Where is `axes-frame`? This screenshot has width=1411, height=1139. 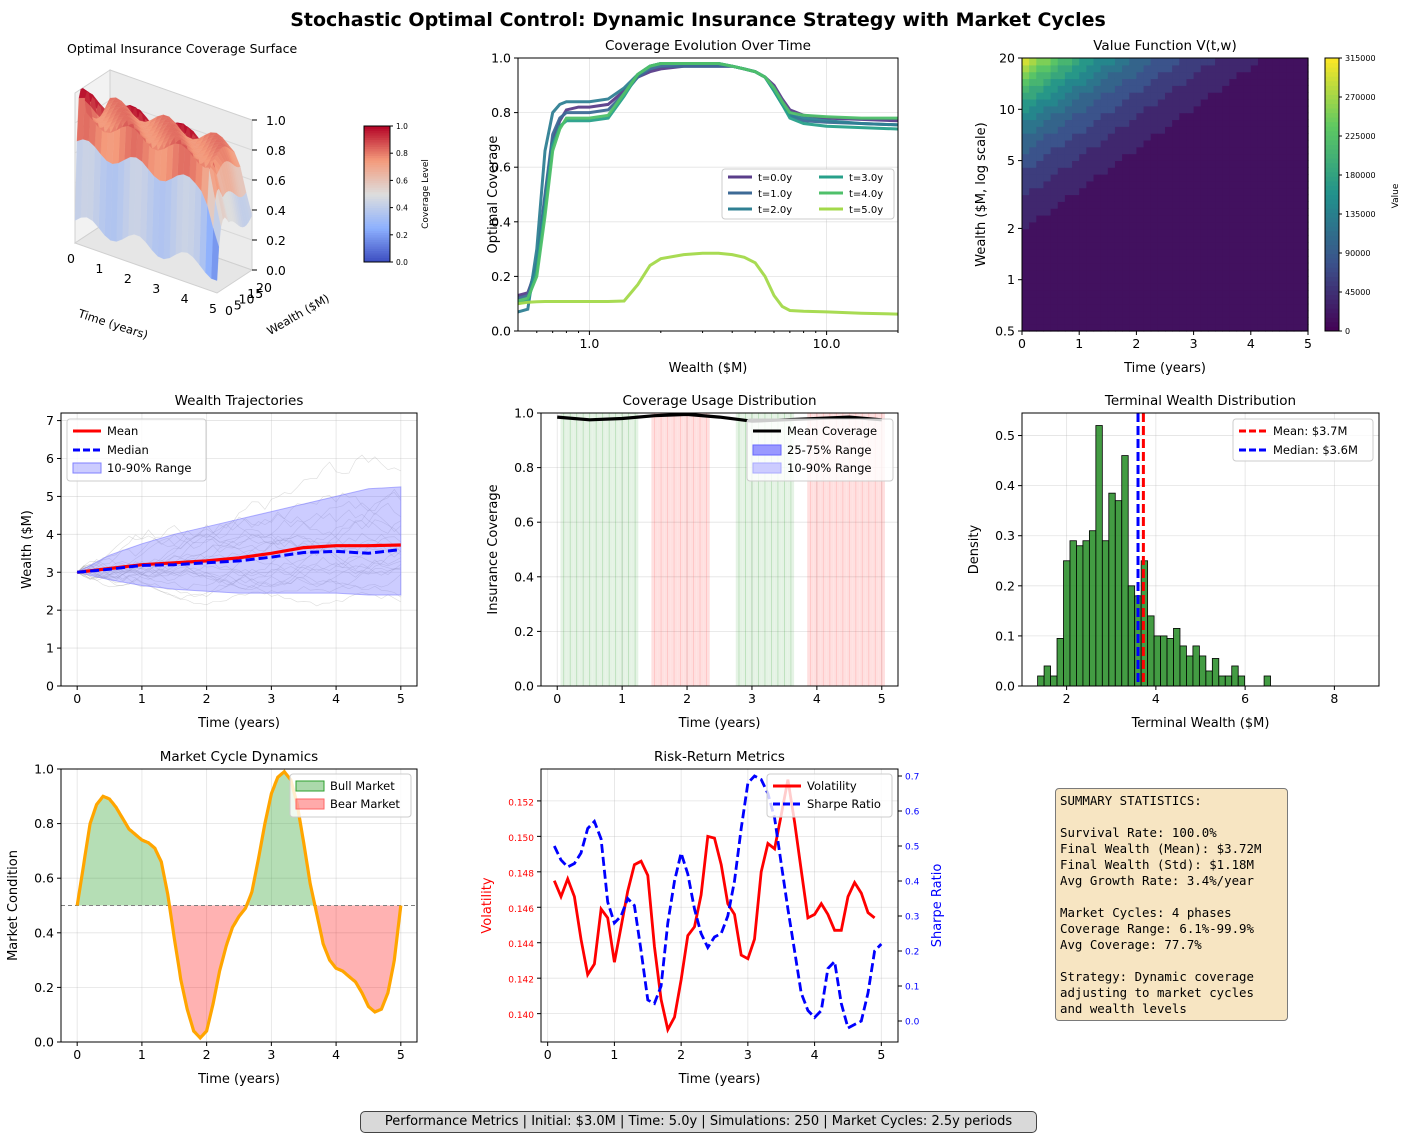 axes-frame is located at coordinates (1200, 549).